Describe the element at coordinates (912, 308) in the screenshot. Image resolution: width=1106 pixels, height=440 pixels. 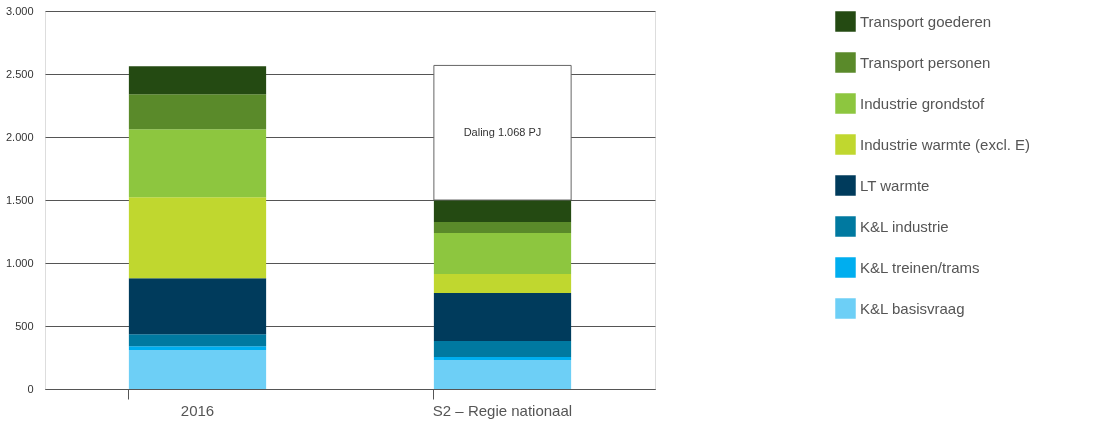
I see `legend-label: K&L basisvraag` at that location.